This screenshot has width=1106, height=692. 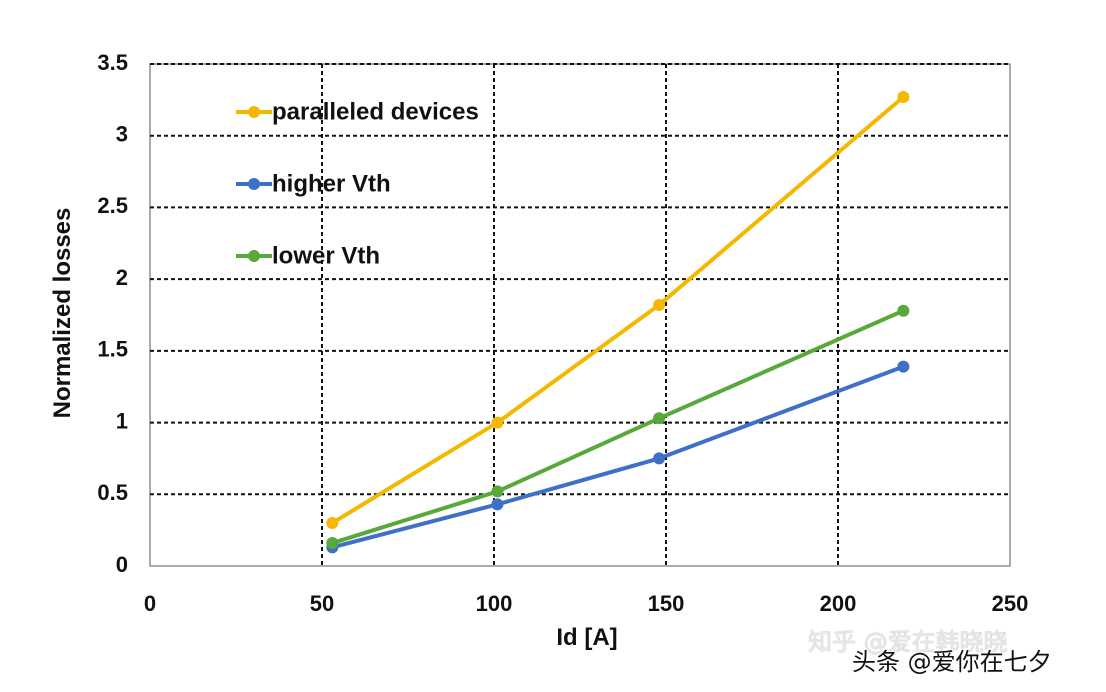 What do you see at coordinates (326, 255) in the screenshot?
I see `legend-label: lower Vth` at bounding box center [326, 255].